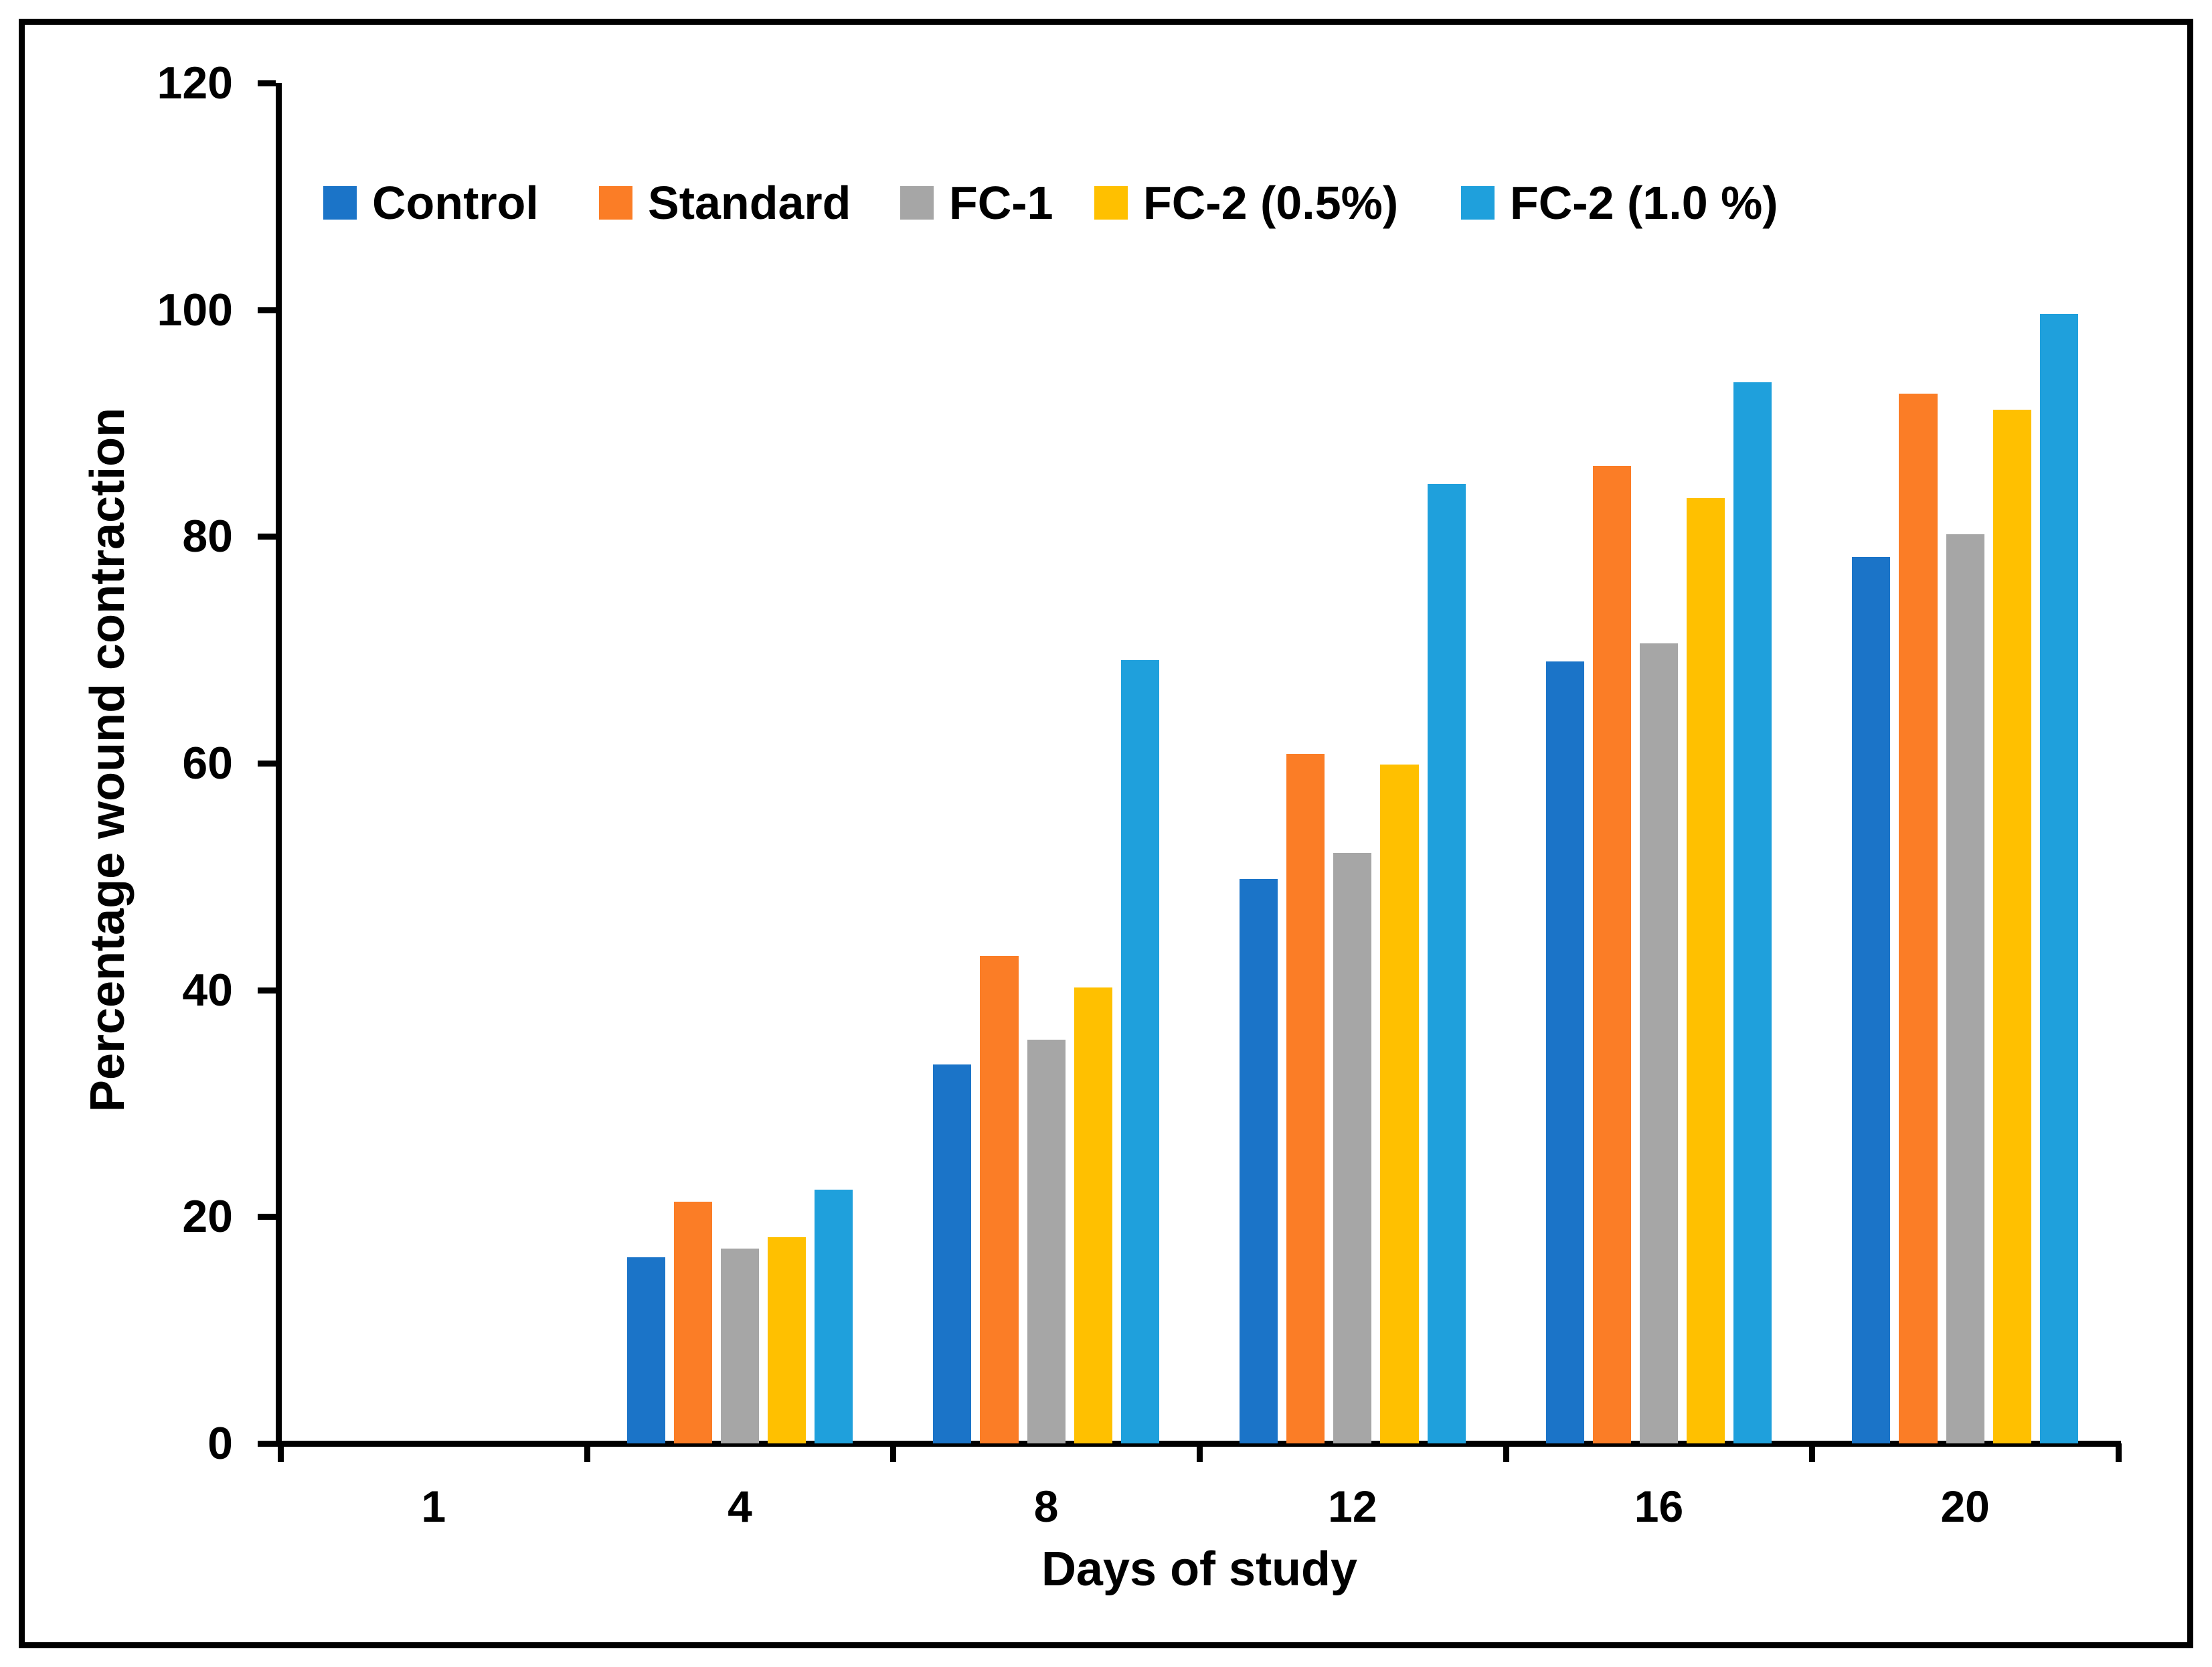 The image size is (2212, 1667). I want to click on legend-item-standard: Standard, so click(725, 203).